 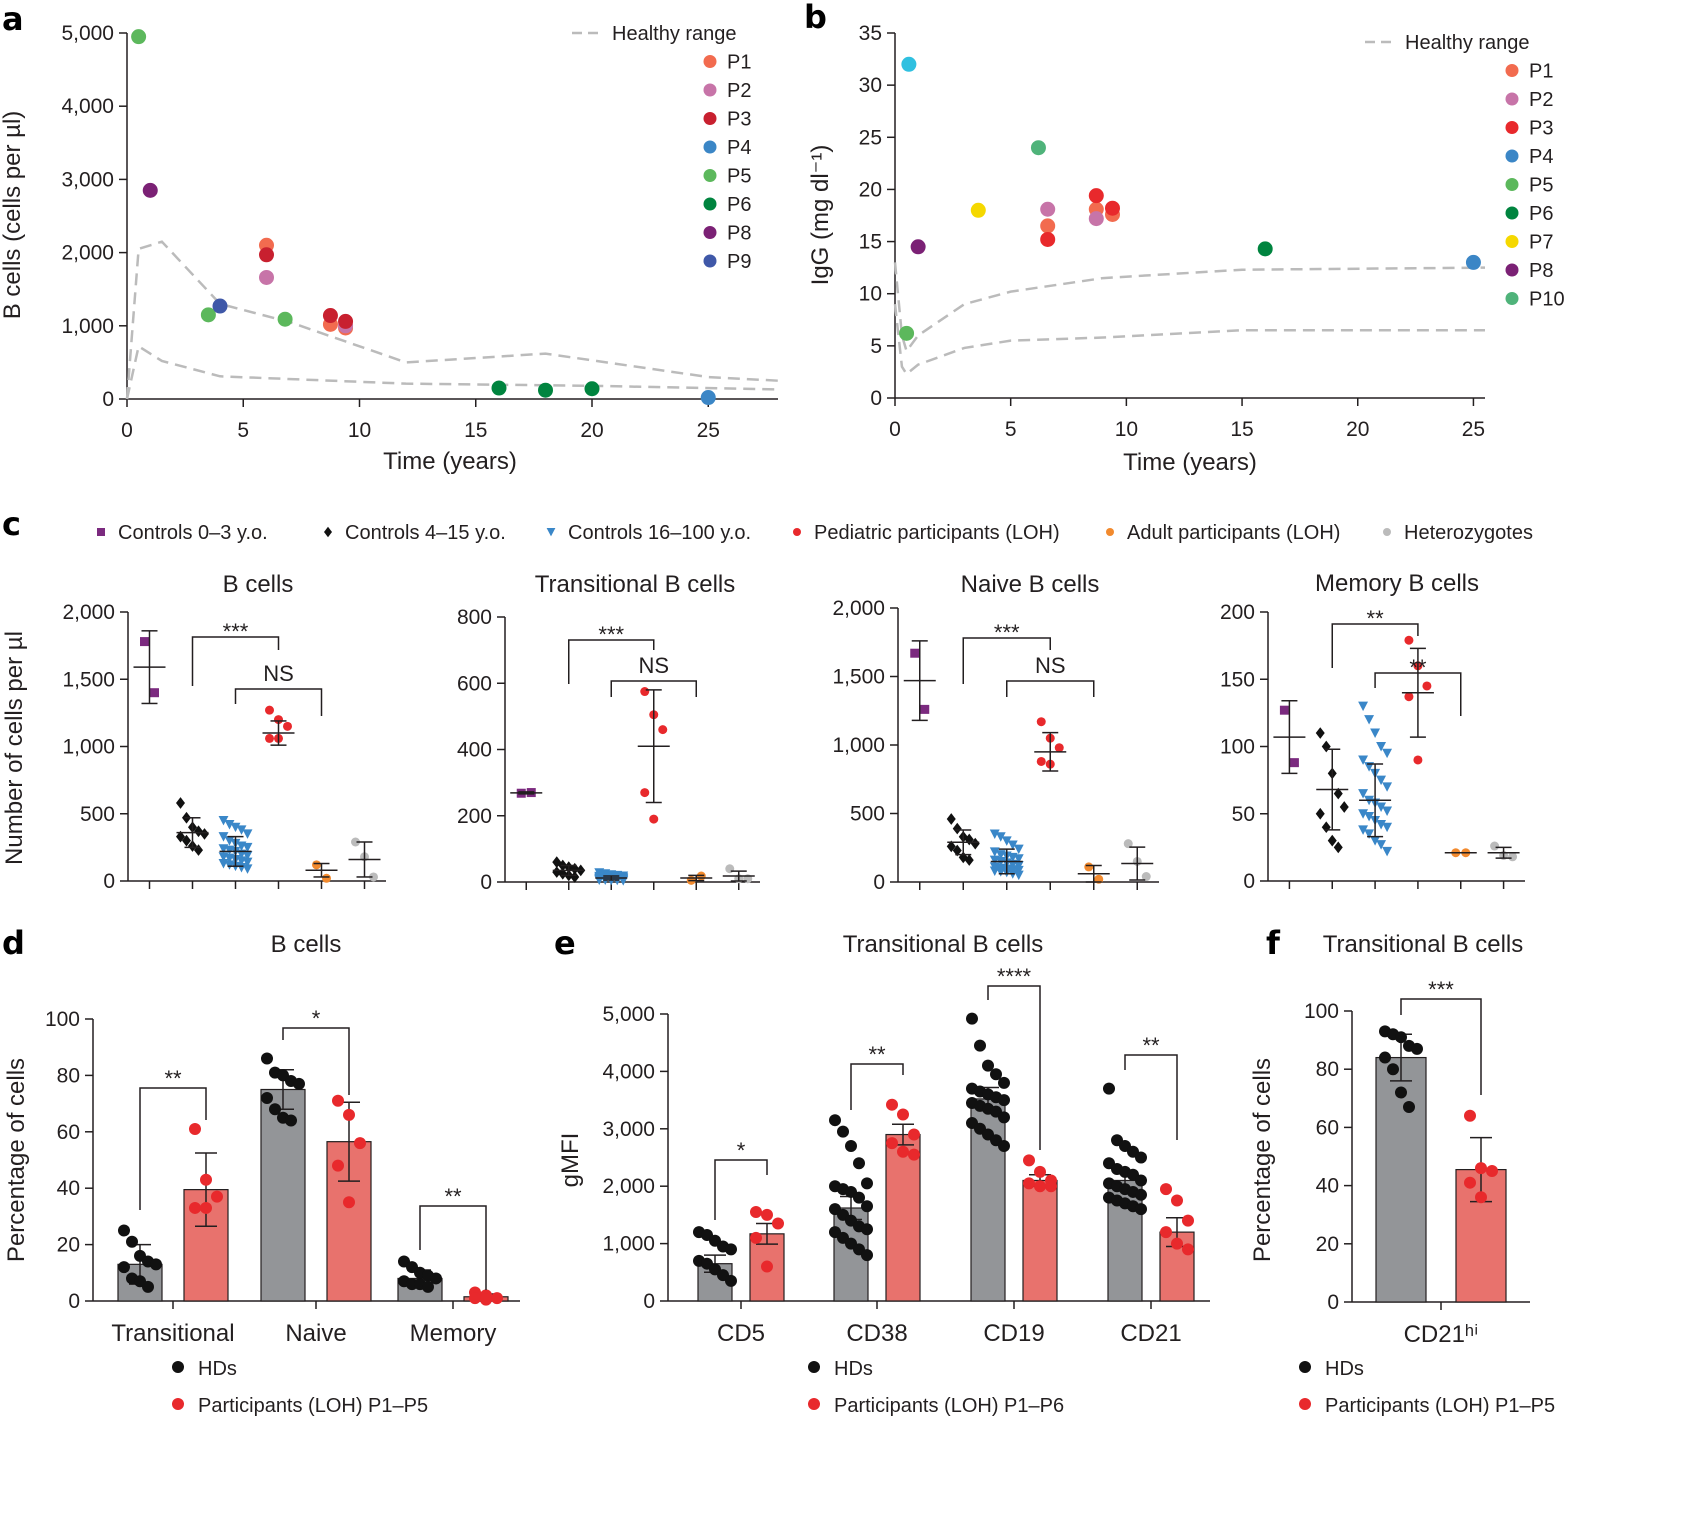 I want to click on data-point-p2, so click(x=1048, y=209).